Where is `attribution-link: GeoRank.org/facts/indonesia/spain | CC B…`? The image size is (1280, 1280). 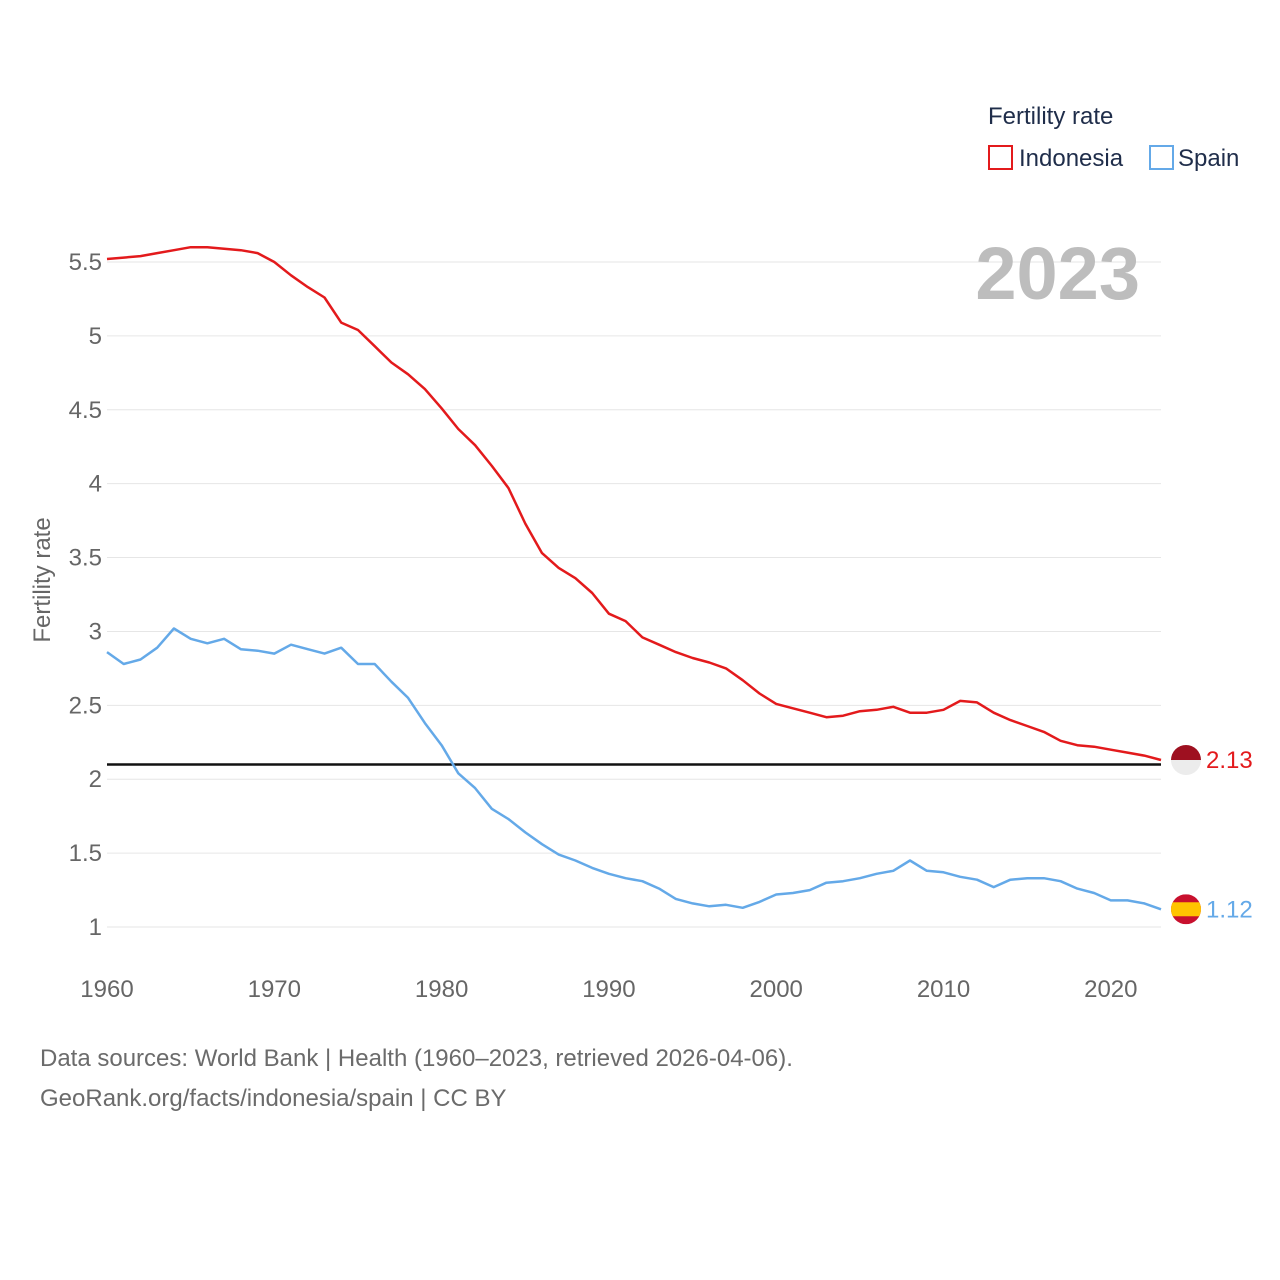 attribution-link: GeoRank.org/facts/indonesia/spain | CC B… is located at coordinates (273, 1098).